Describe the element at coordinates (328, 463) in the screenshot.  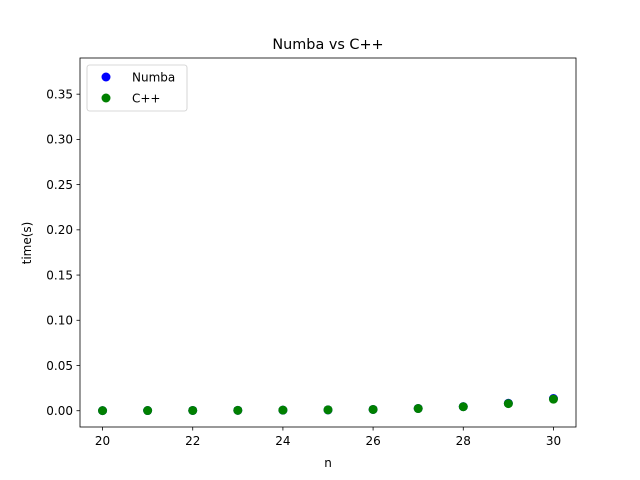
I see `x-axis-label: n` at that location.